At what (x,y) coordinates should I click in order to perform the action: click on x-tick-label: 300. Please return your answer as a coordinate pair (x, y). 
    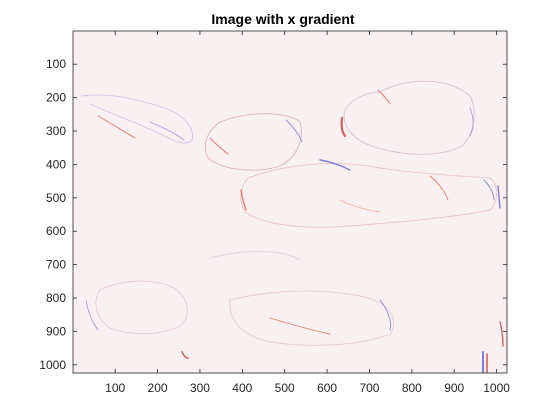
    Looking at the image, I should click on (200, 388).